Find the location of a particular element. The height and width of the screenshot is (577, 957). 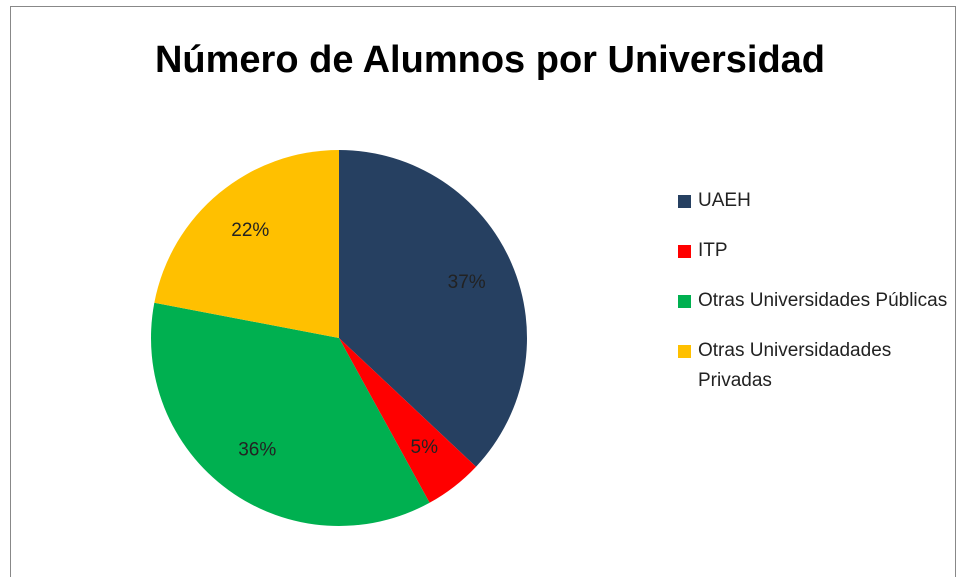

legend-item: Otras Universidades Públicas is located at coordinates (813, 301).